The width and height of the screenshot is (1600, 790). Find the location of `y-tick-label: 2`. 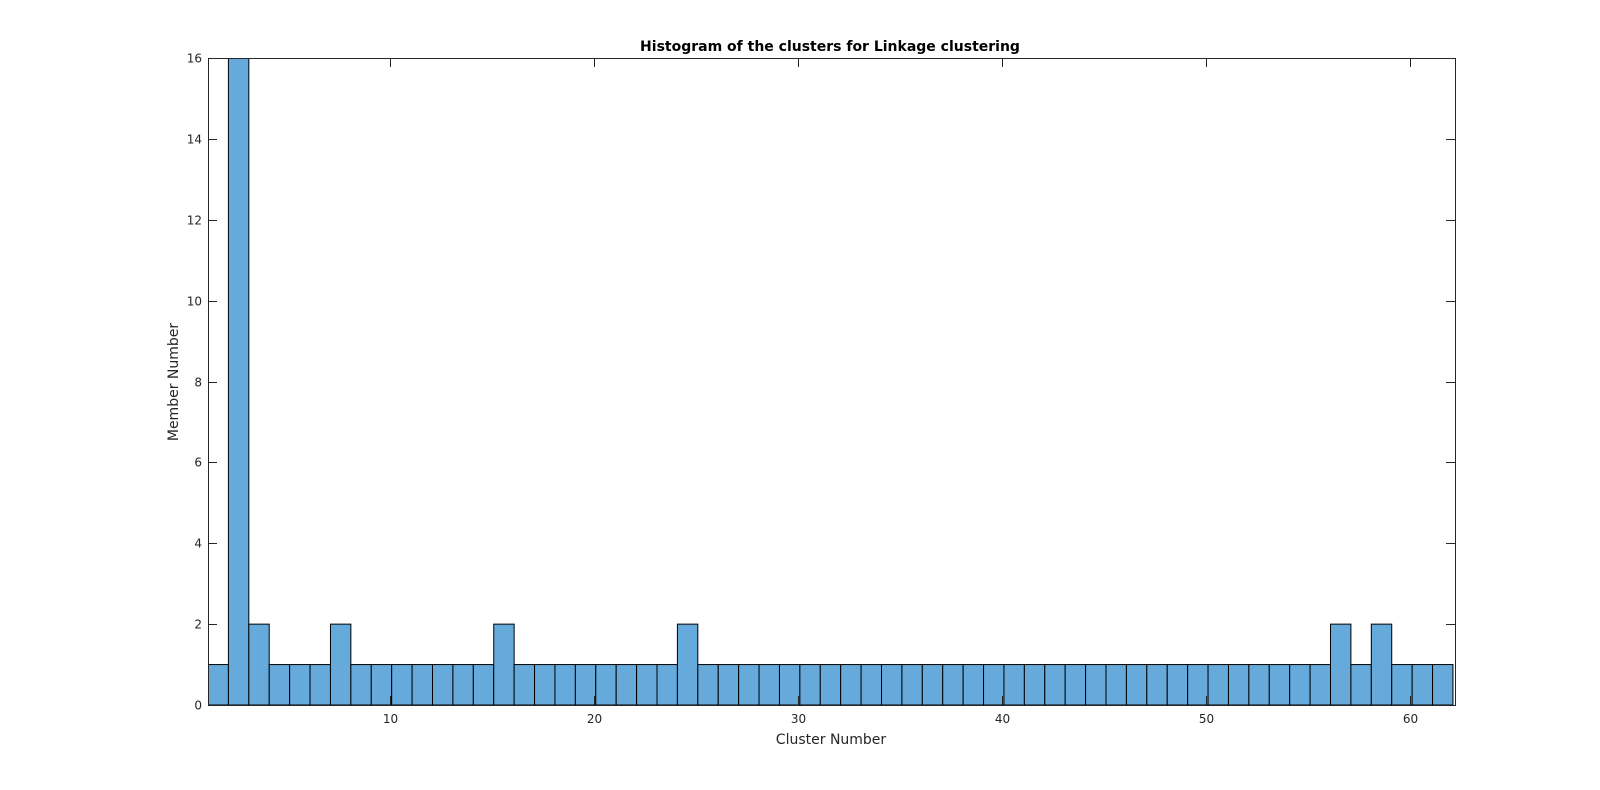

y-tick-label: 2 is located at coordinates (198, 625).